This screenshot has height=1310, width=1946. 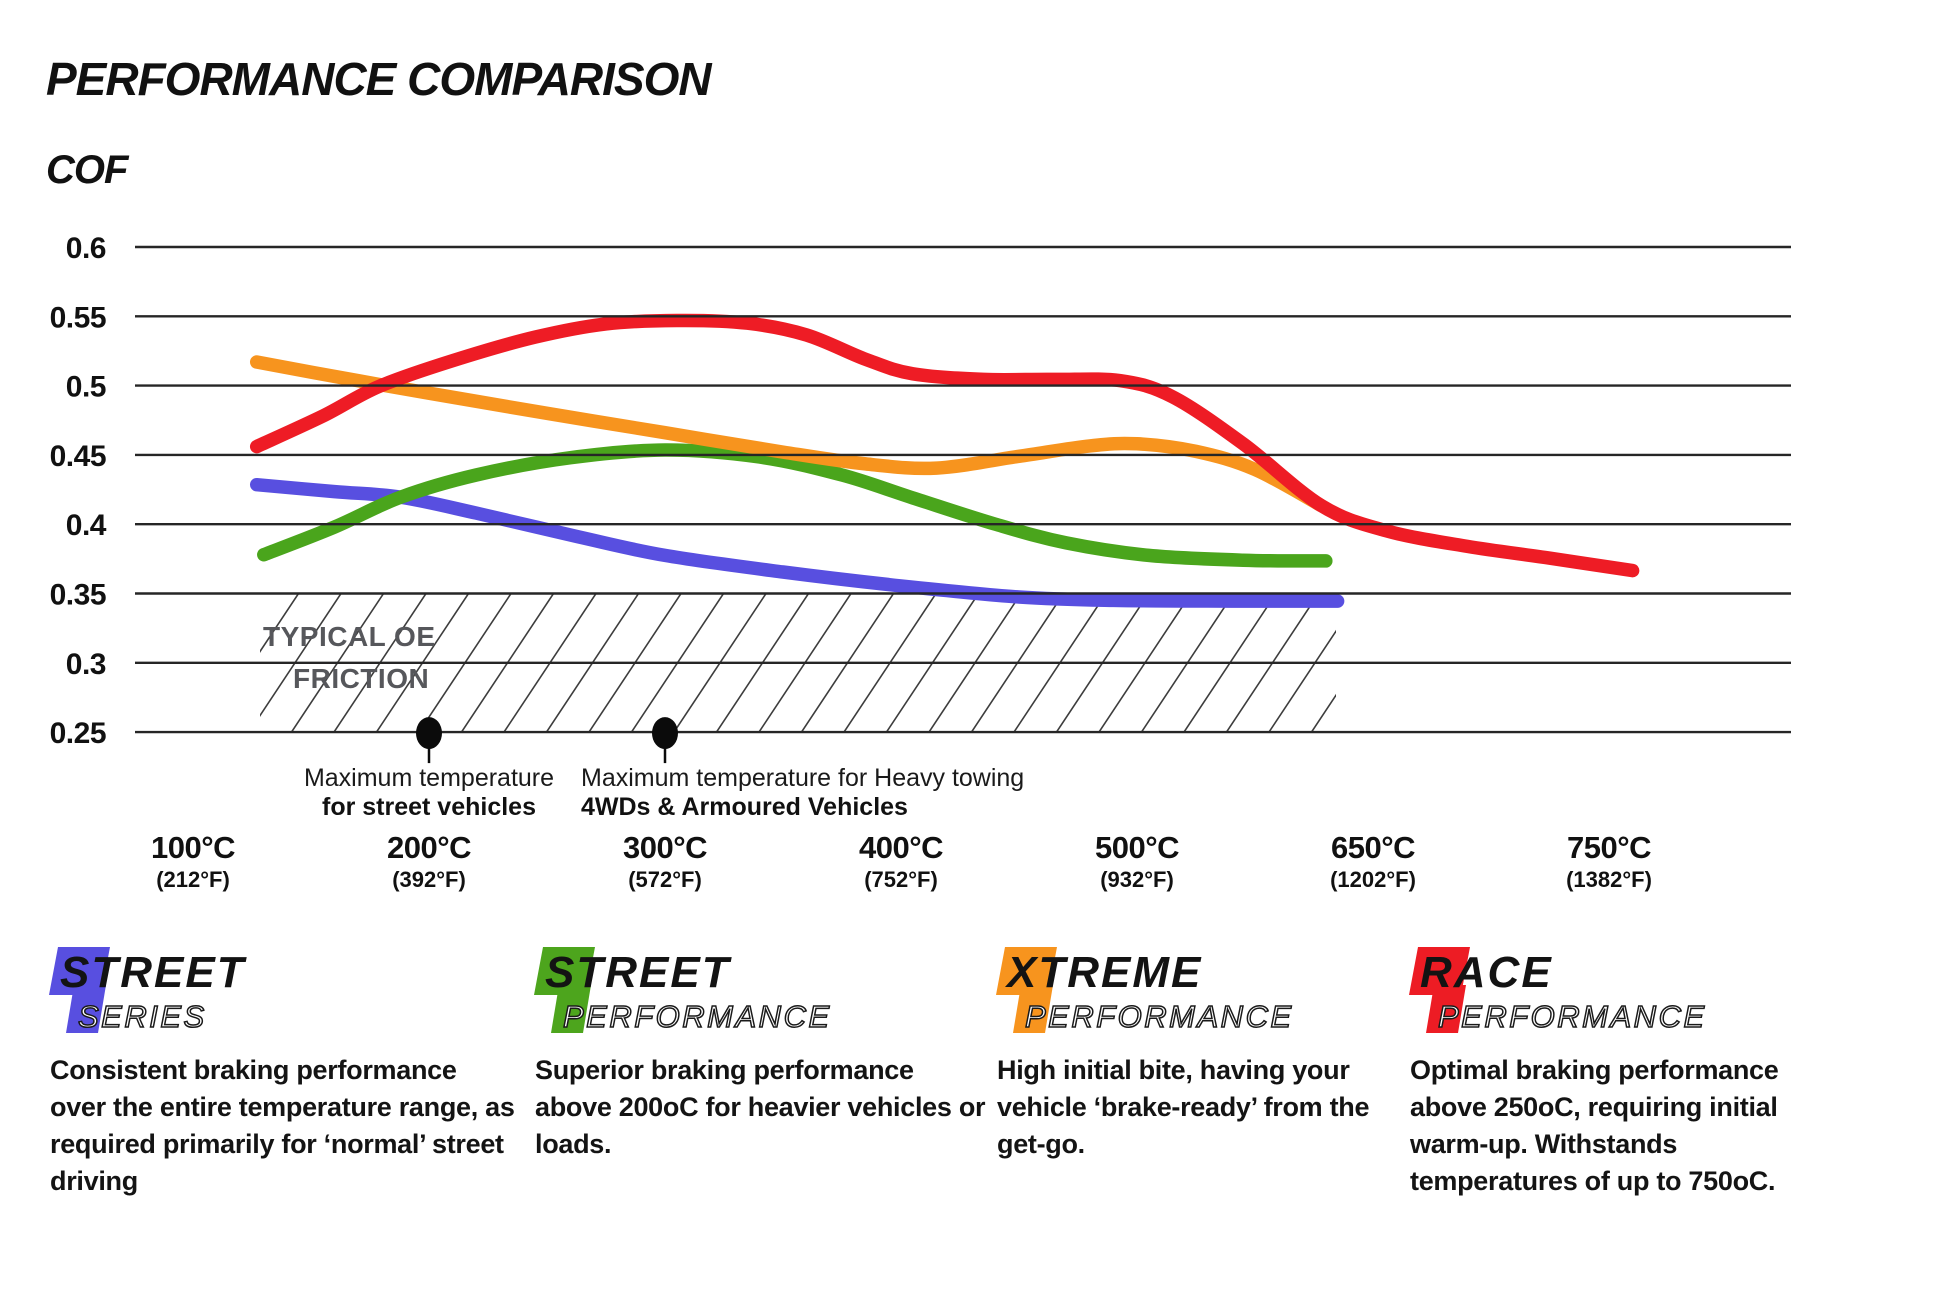 What do you see at coordinates (379, 79) in the screenshot?
I see `page-title: PERFORMANCE COMPARISON` at bounding box center [379, 79].